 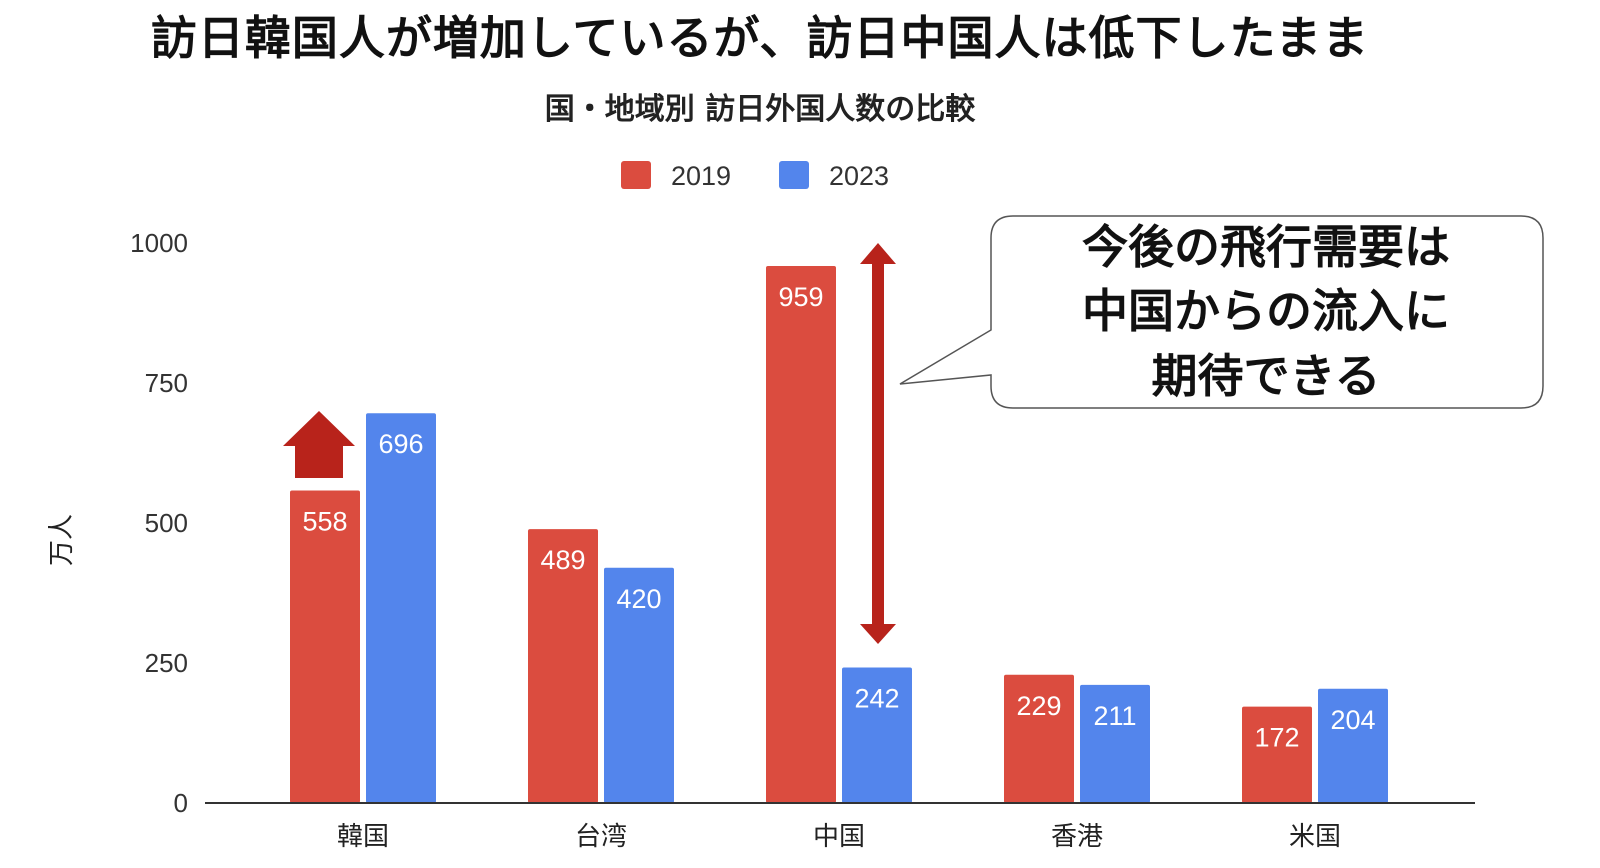 I want to click on x-axis: 韓国 台湾 中国 香港 米国, so click(x=840, y=827).